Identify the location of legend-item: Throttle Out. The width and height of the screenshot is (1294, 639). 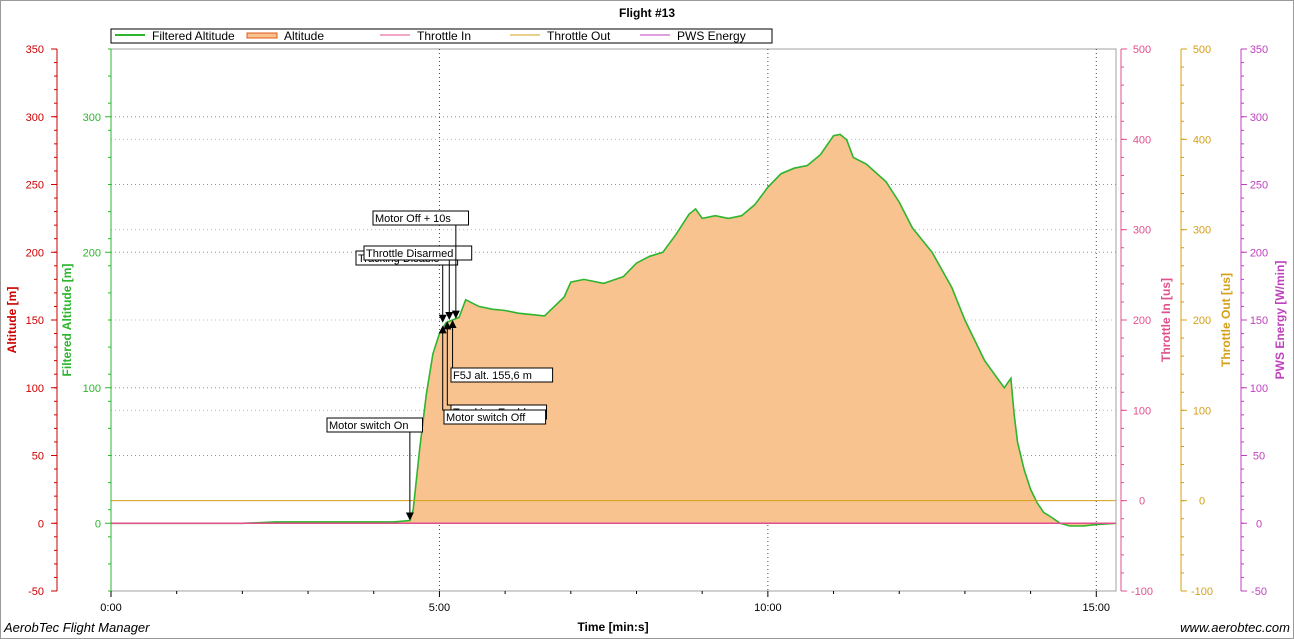
(560, 36).